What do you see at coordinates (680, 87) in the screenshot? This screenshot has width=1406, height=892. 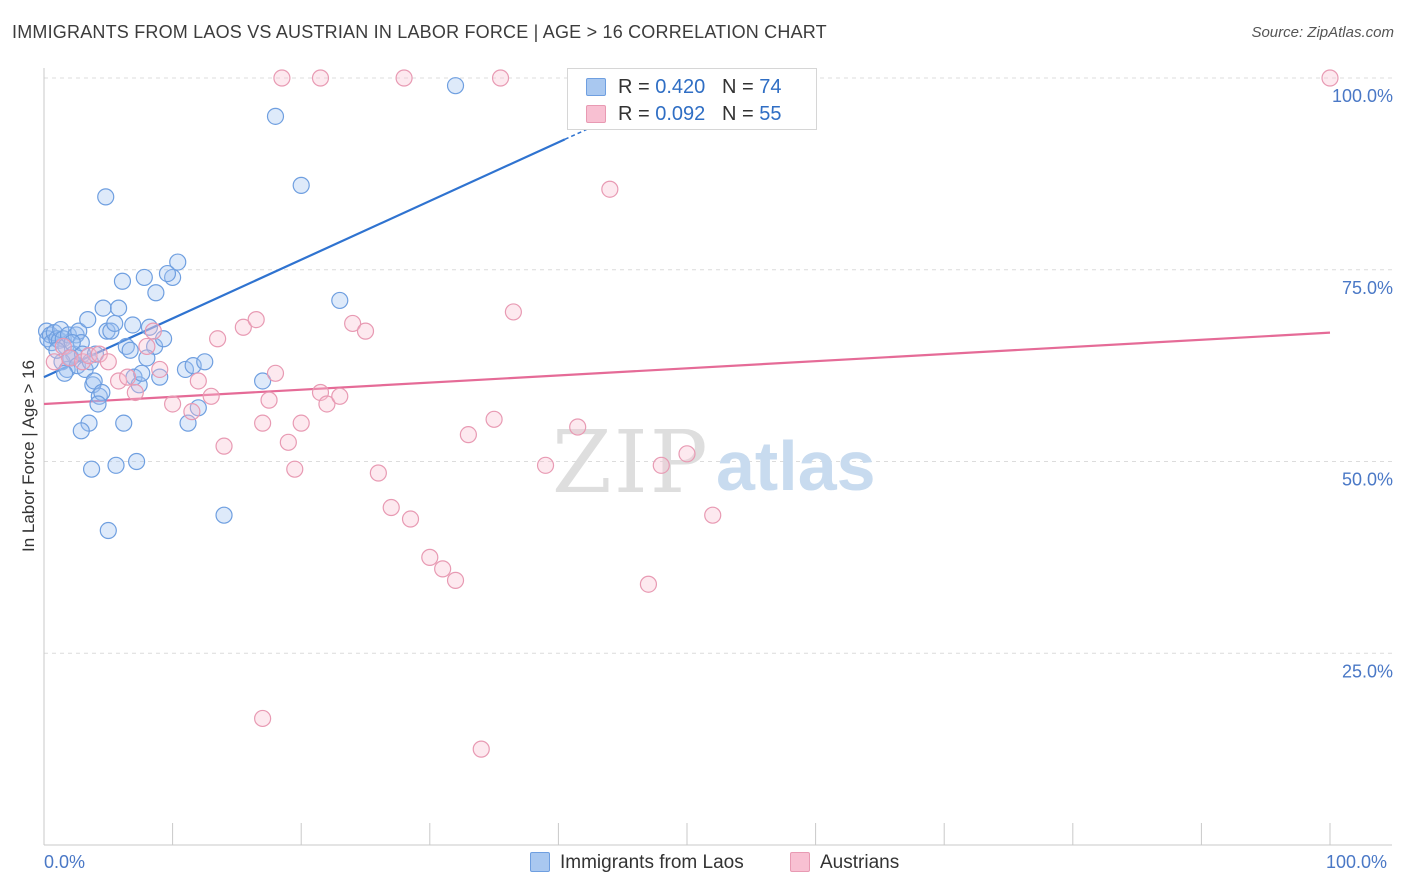 I see `legend-r-value: 0.420` at bounding box center [680, 87].